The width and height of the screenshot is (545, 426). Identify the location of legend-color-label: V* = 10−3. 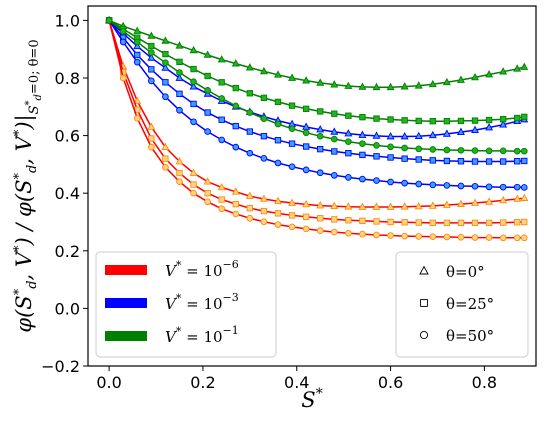
(202, 302).